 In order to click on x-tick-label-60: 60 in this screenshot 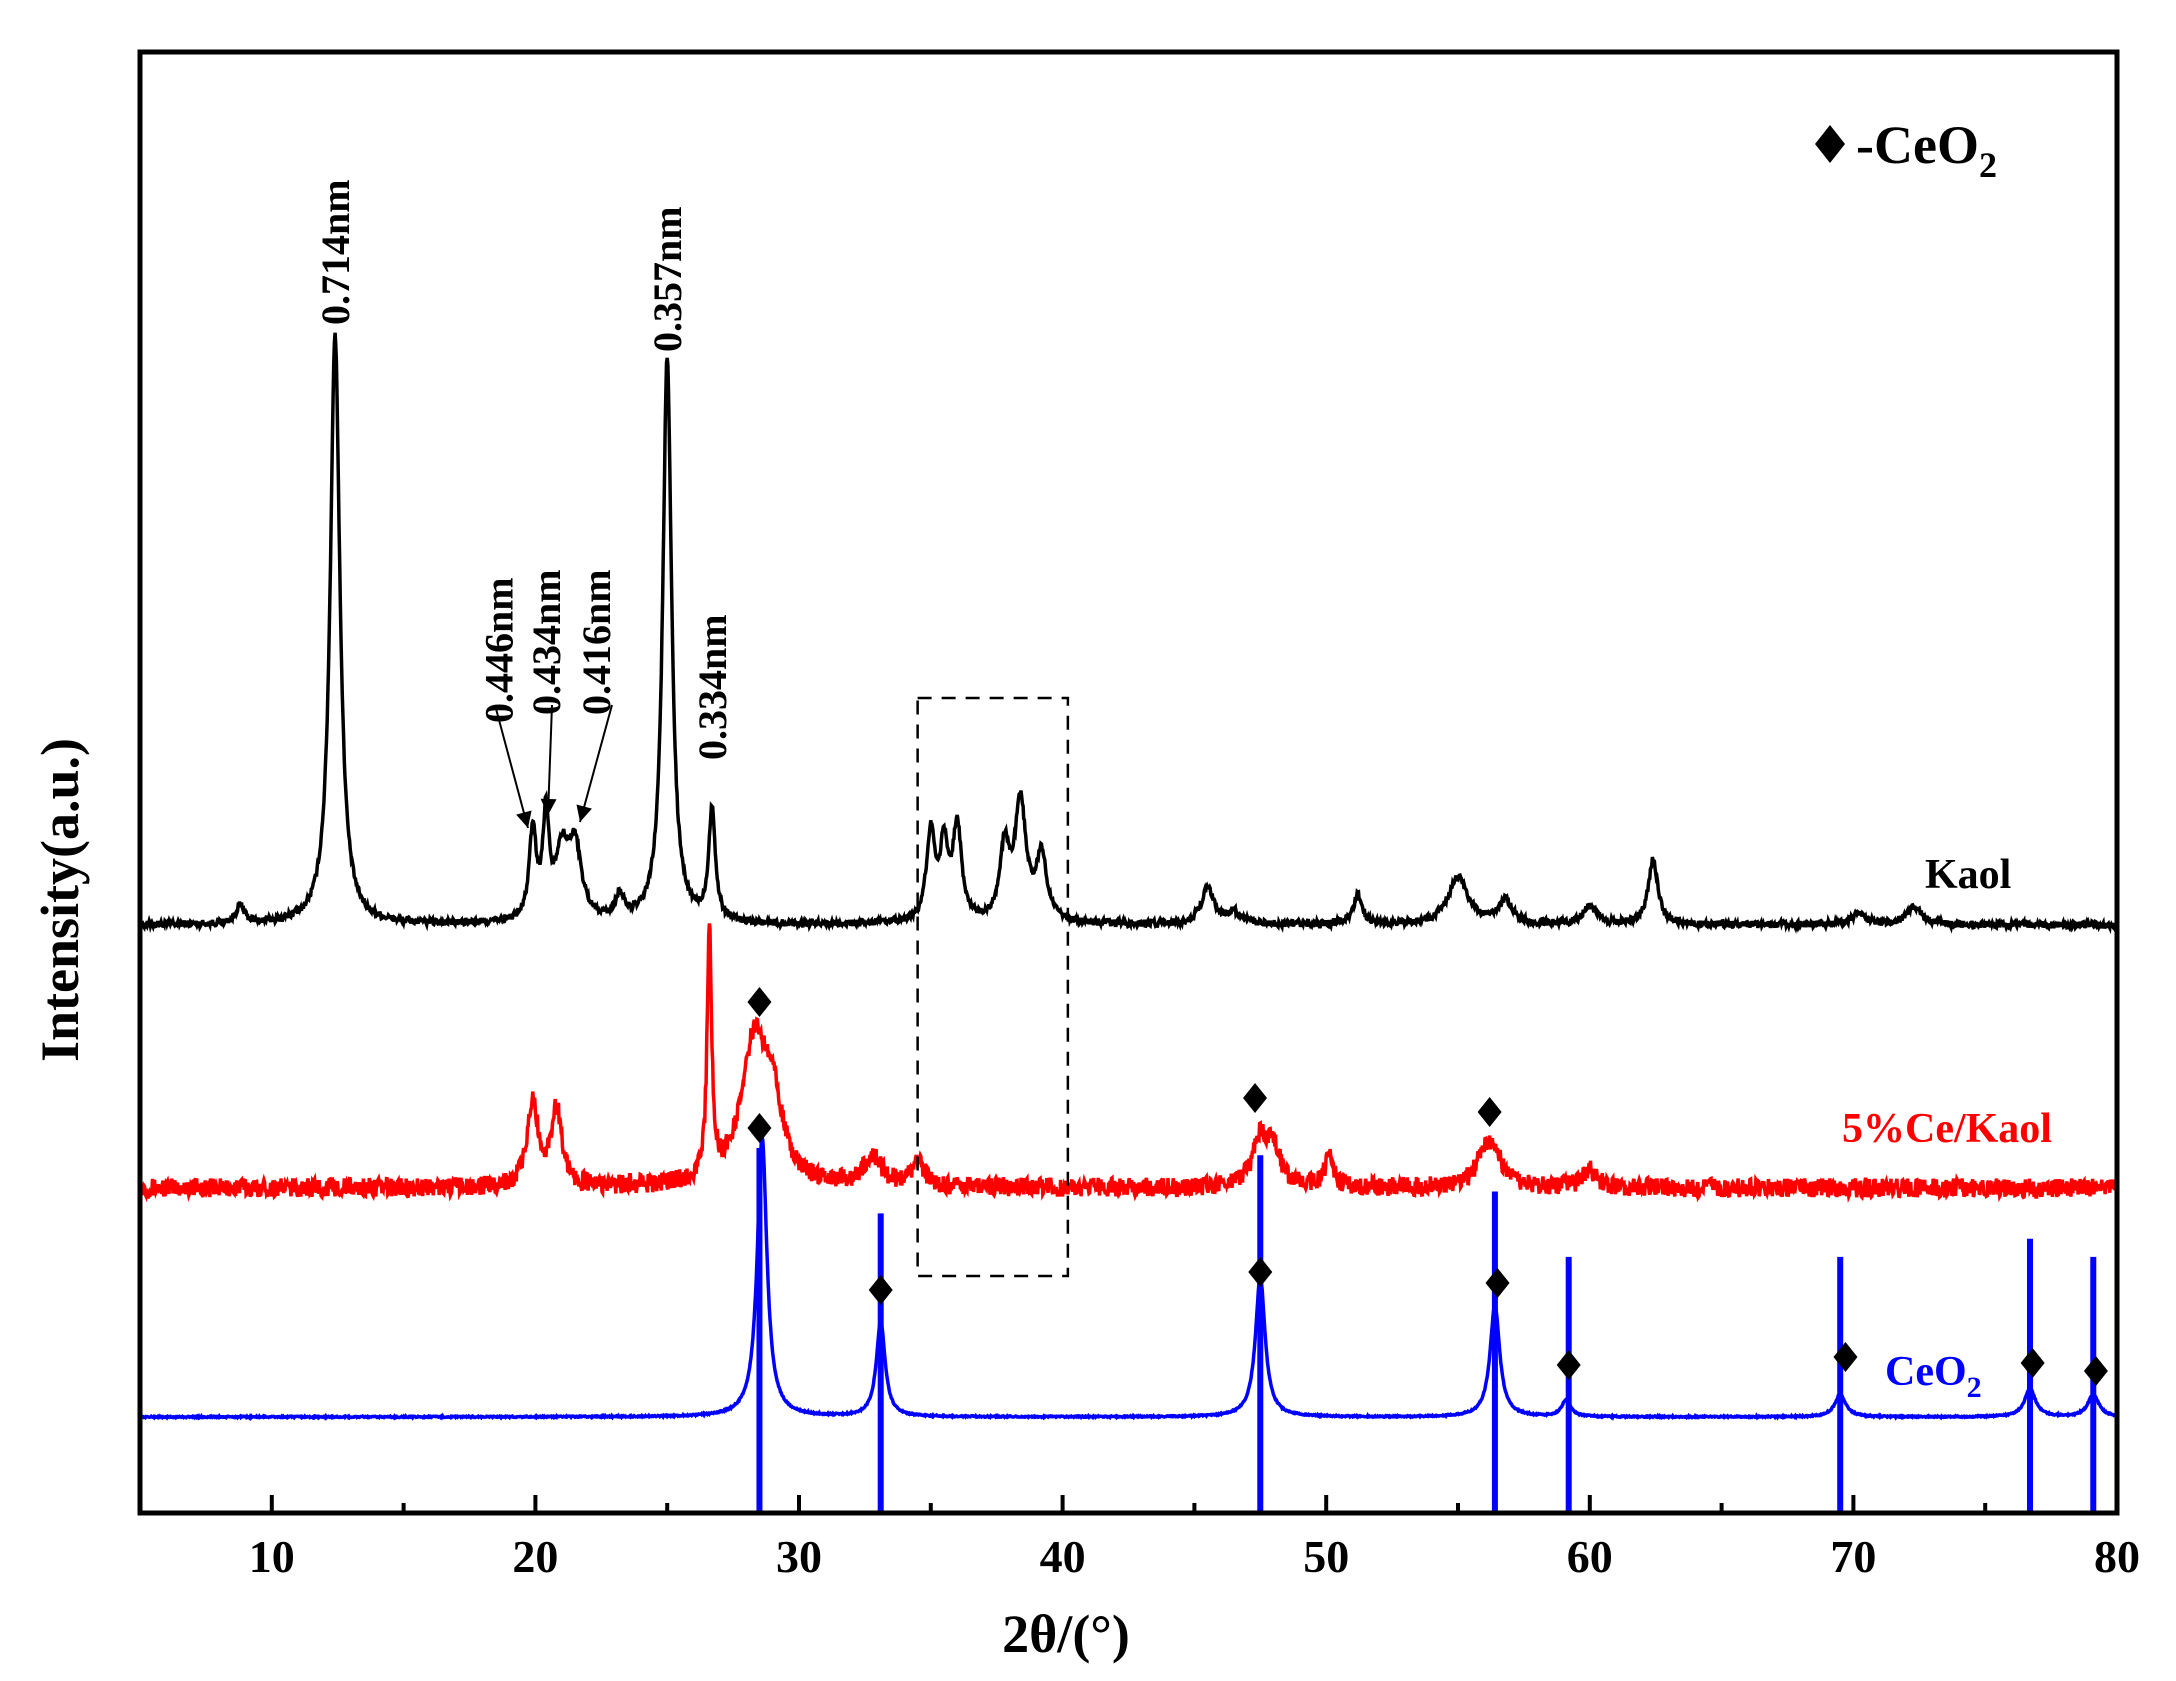, I will do `click(1590, 1556)`.